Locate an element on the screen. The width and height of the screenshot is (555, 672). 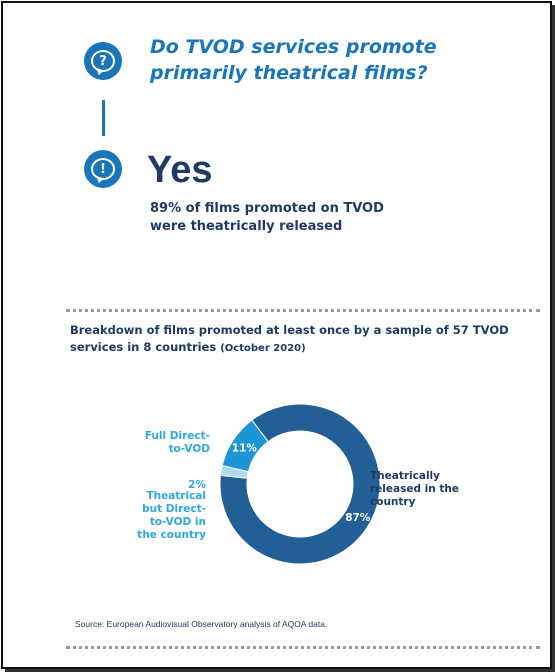
label-theatrical-dtv-pct: 2% is located at coordinates (197, 485).